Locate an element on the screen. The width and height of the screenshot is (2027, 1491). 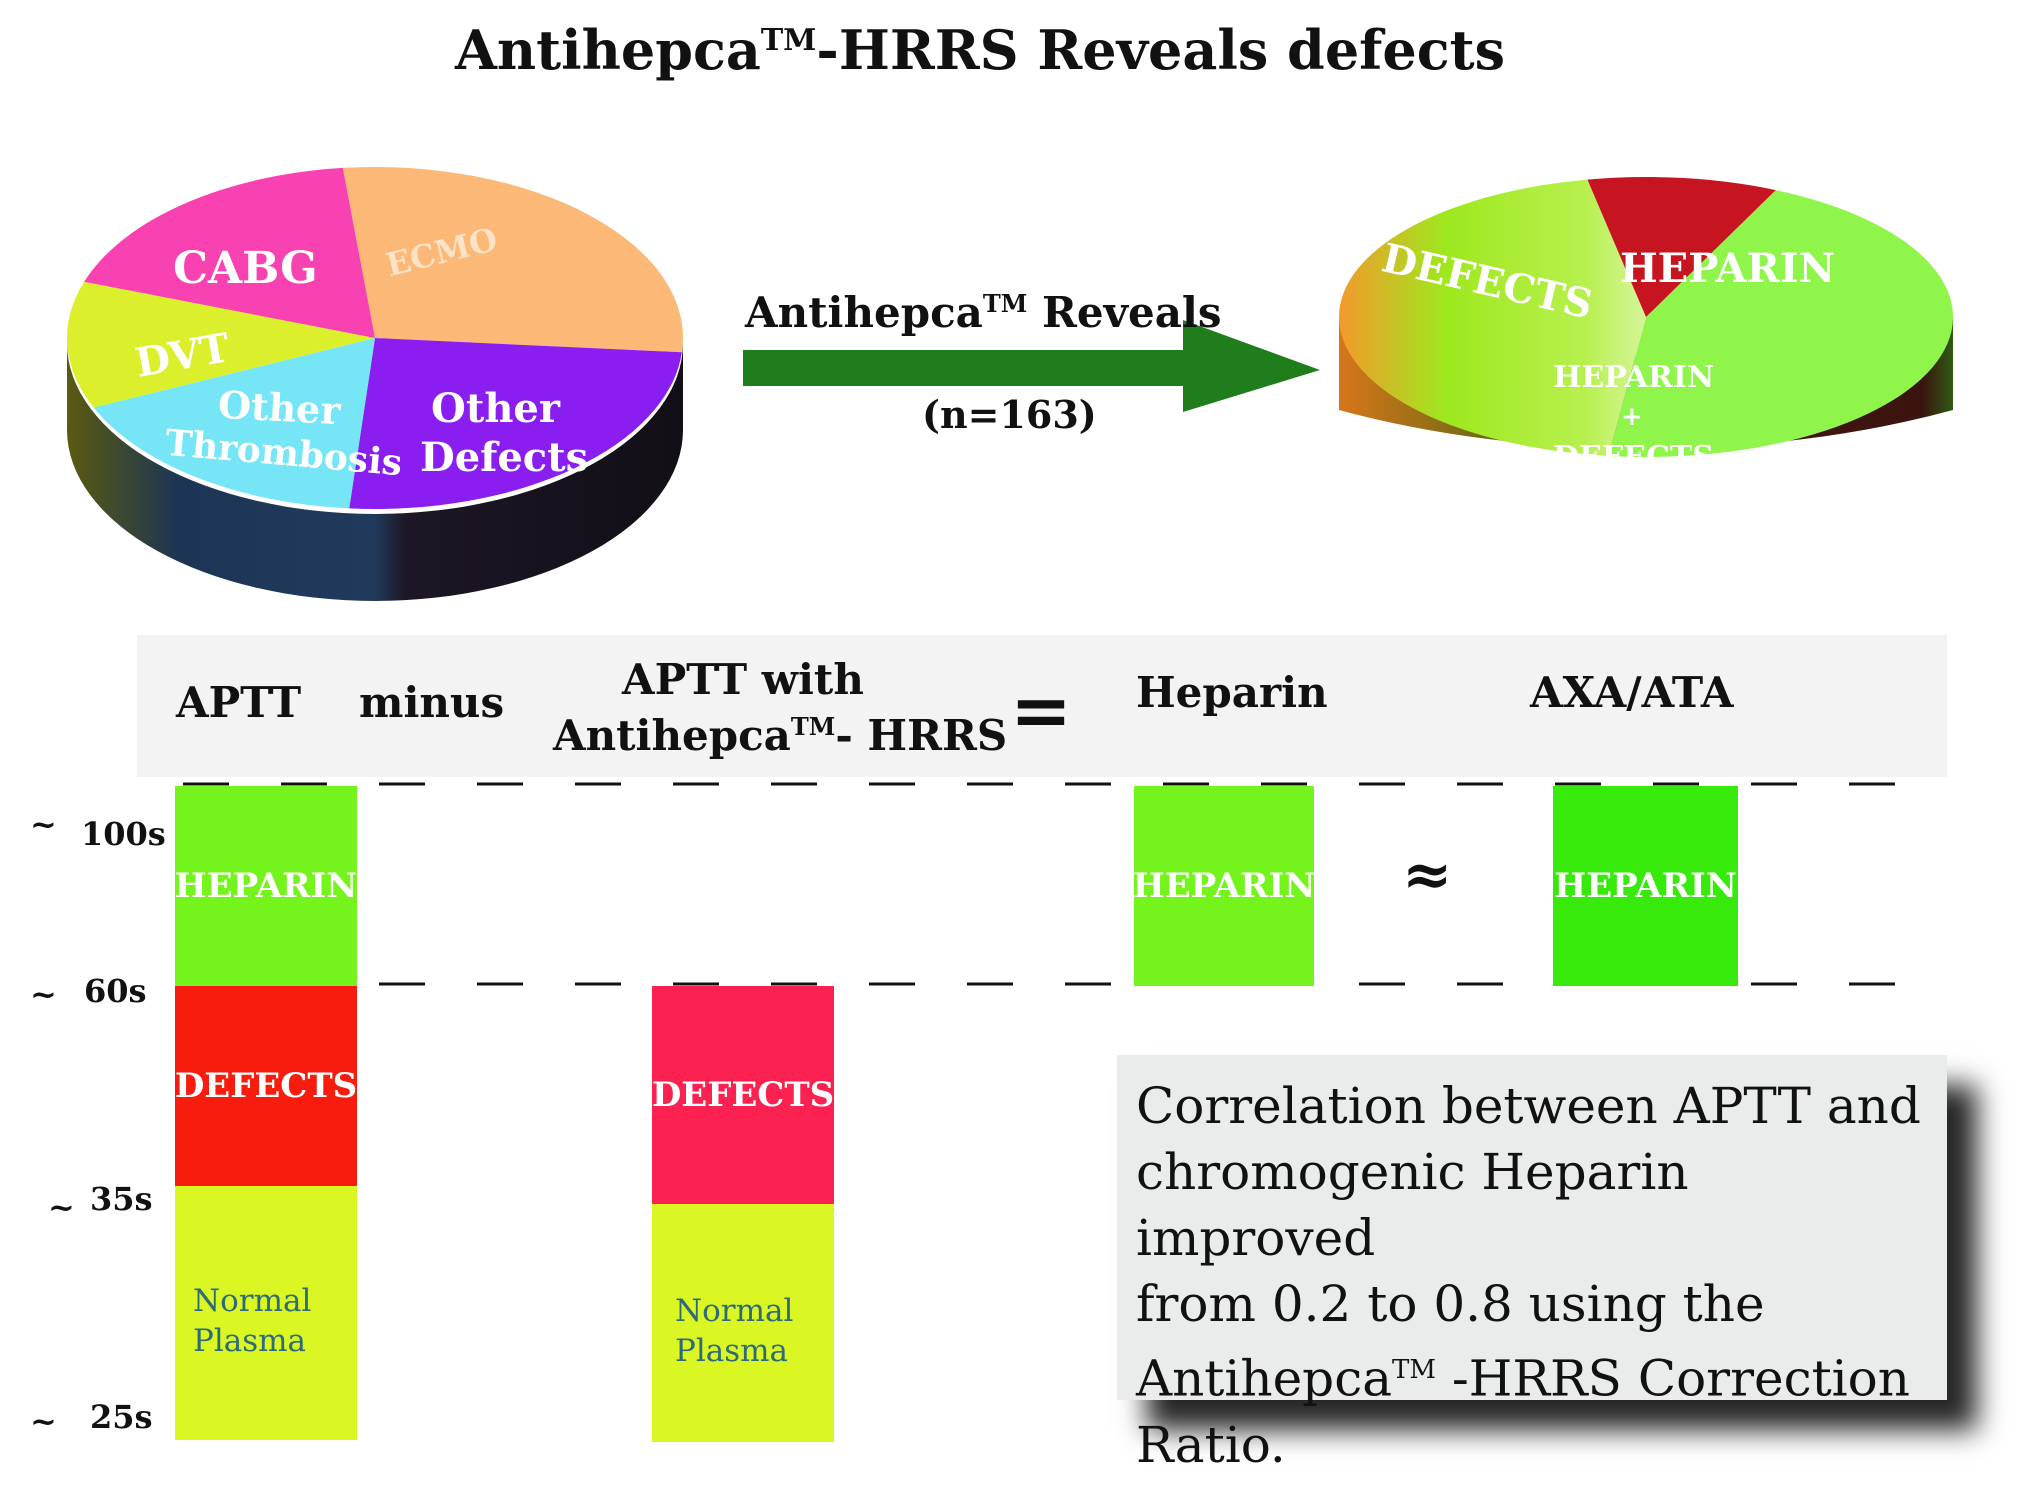
right-pie-slice-heparin is located at coordinates (1781, 324).